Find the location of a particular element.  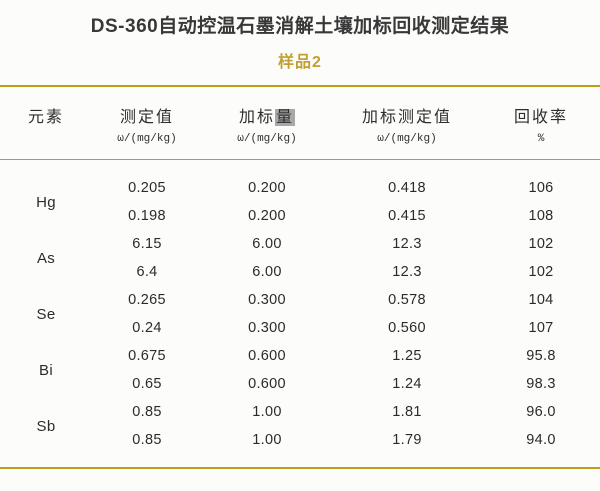

column-label: 加标测定值 is located at coordinates (406, 117).